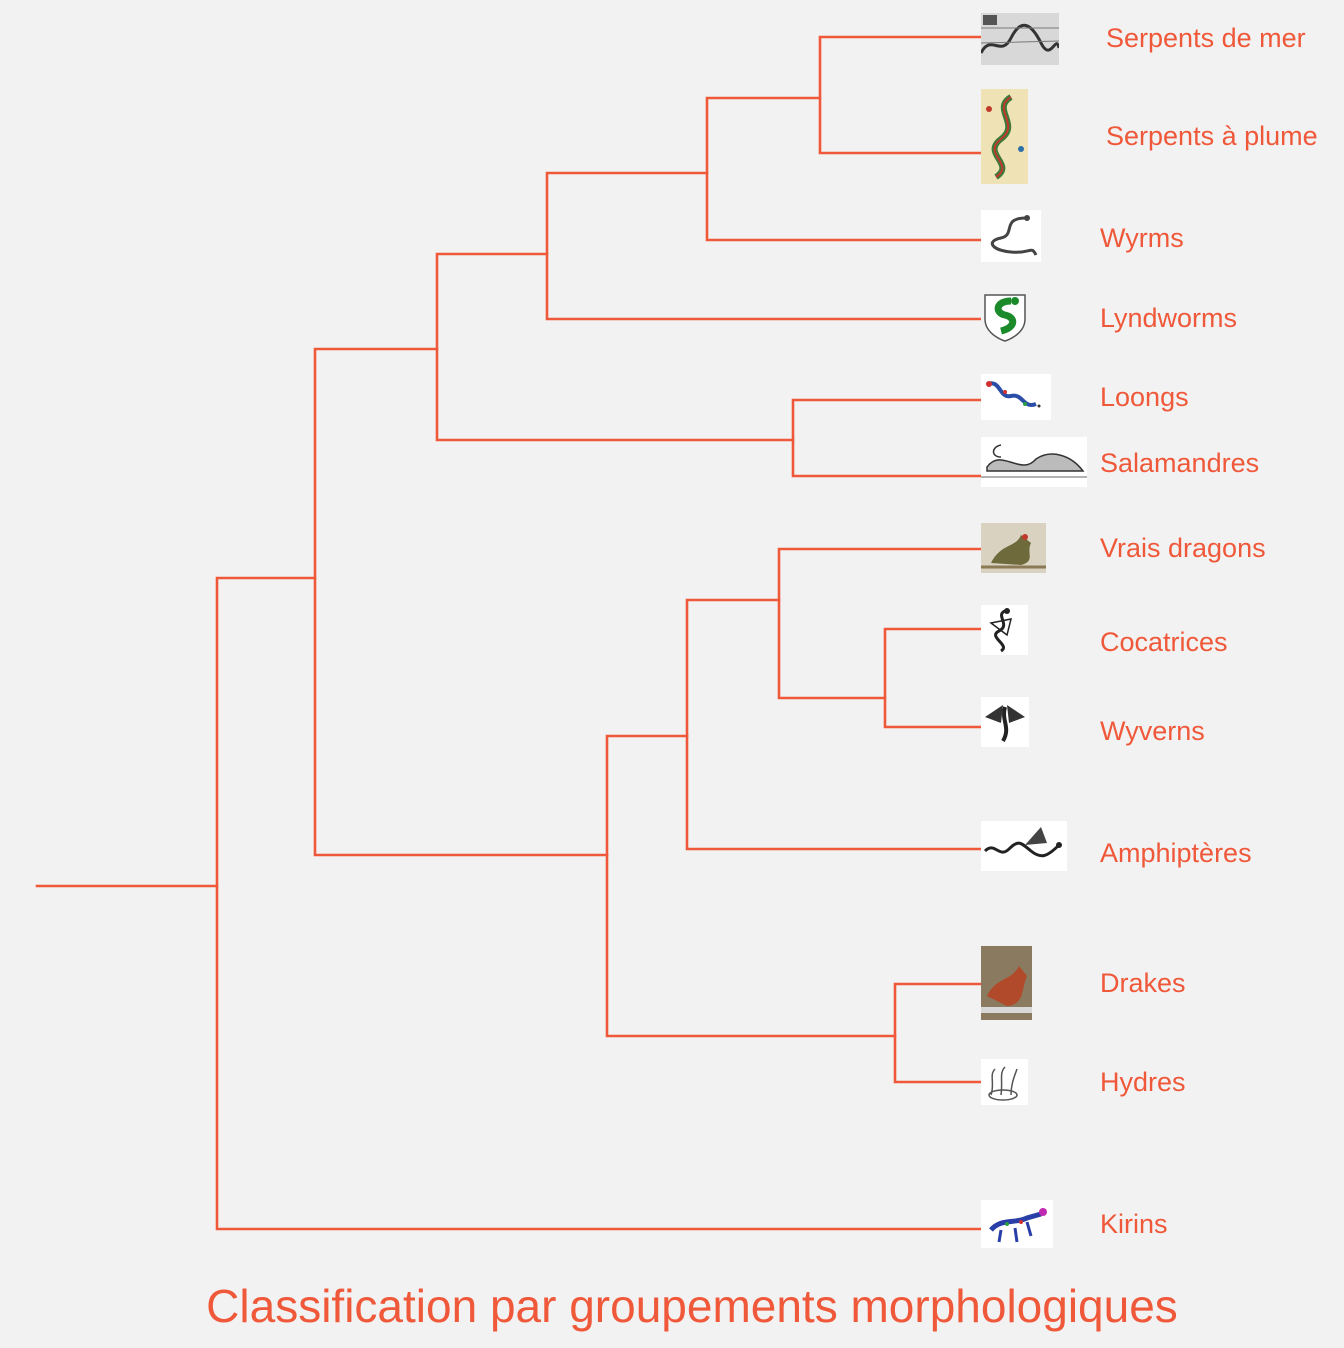 The width and height of the screenshot is (1344, 1348). What do you see at coordinates (1144, 397) in the screenshot?
I see `leaf-label-loongs: Loongs` at bounding box center [1144, 397].